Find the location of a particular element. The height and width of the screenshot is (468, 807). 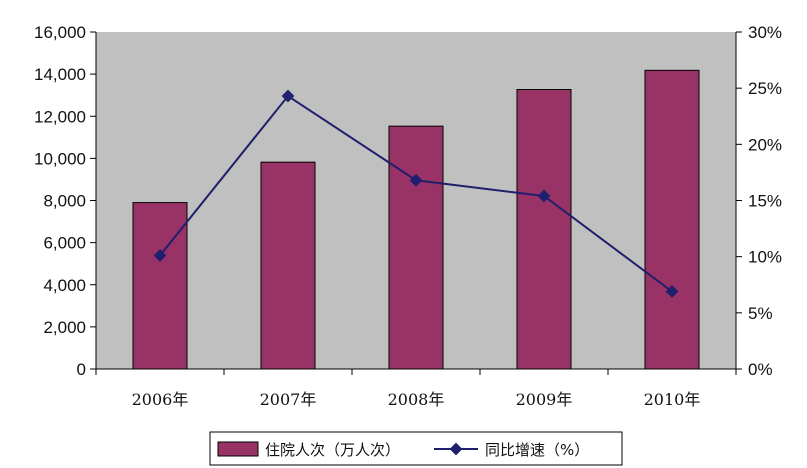

legend-diamond-marker is located at coordinates (456, 449).